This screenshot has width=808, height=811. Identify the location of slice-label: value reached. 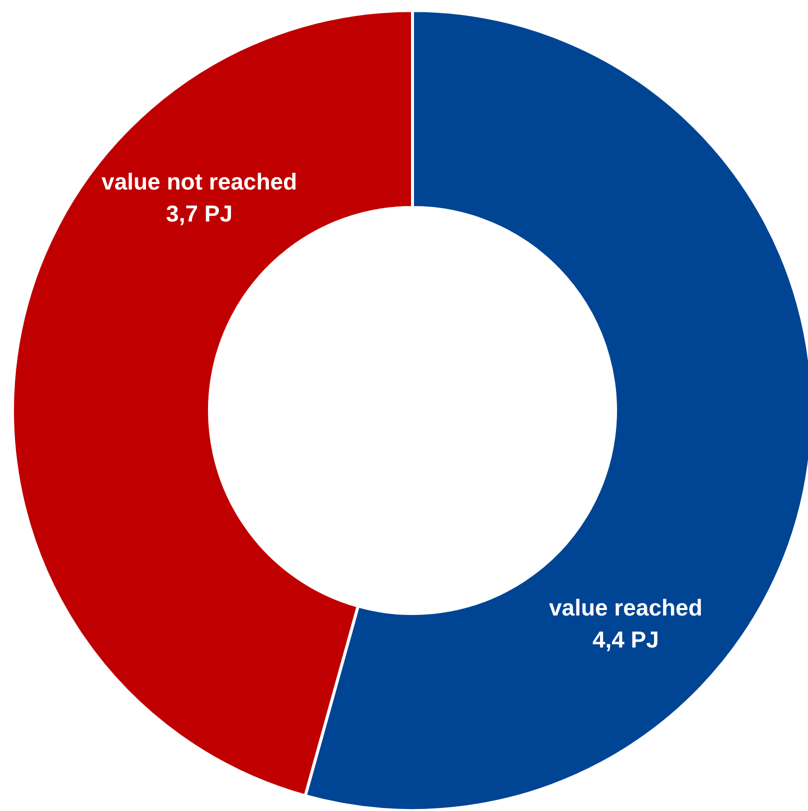
(625, 607).